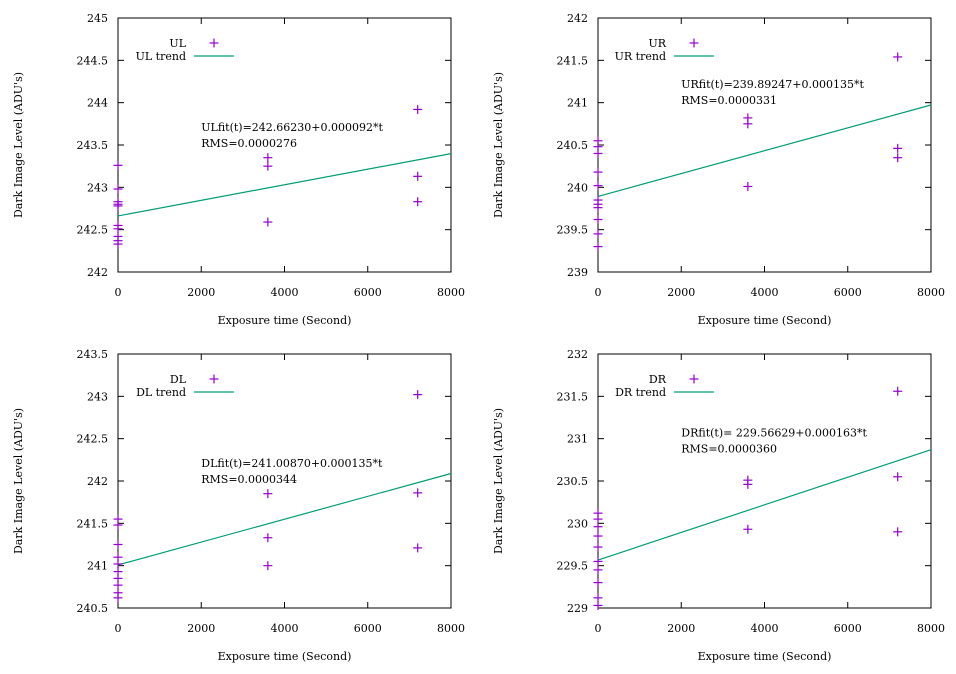 The width and height of the screenshot is (956, 674). What do you see at coordinates (292, 127) in the screenshot?
I see `fit-equation: ULfit(t)=242.66230+0.000092*t` at bounding box center [292, 127].